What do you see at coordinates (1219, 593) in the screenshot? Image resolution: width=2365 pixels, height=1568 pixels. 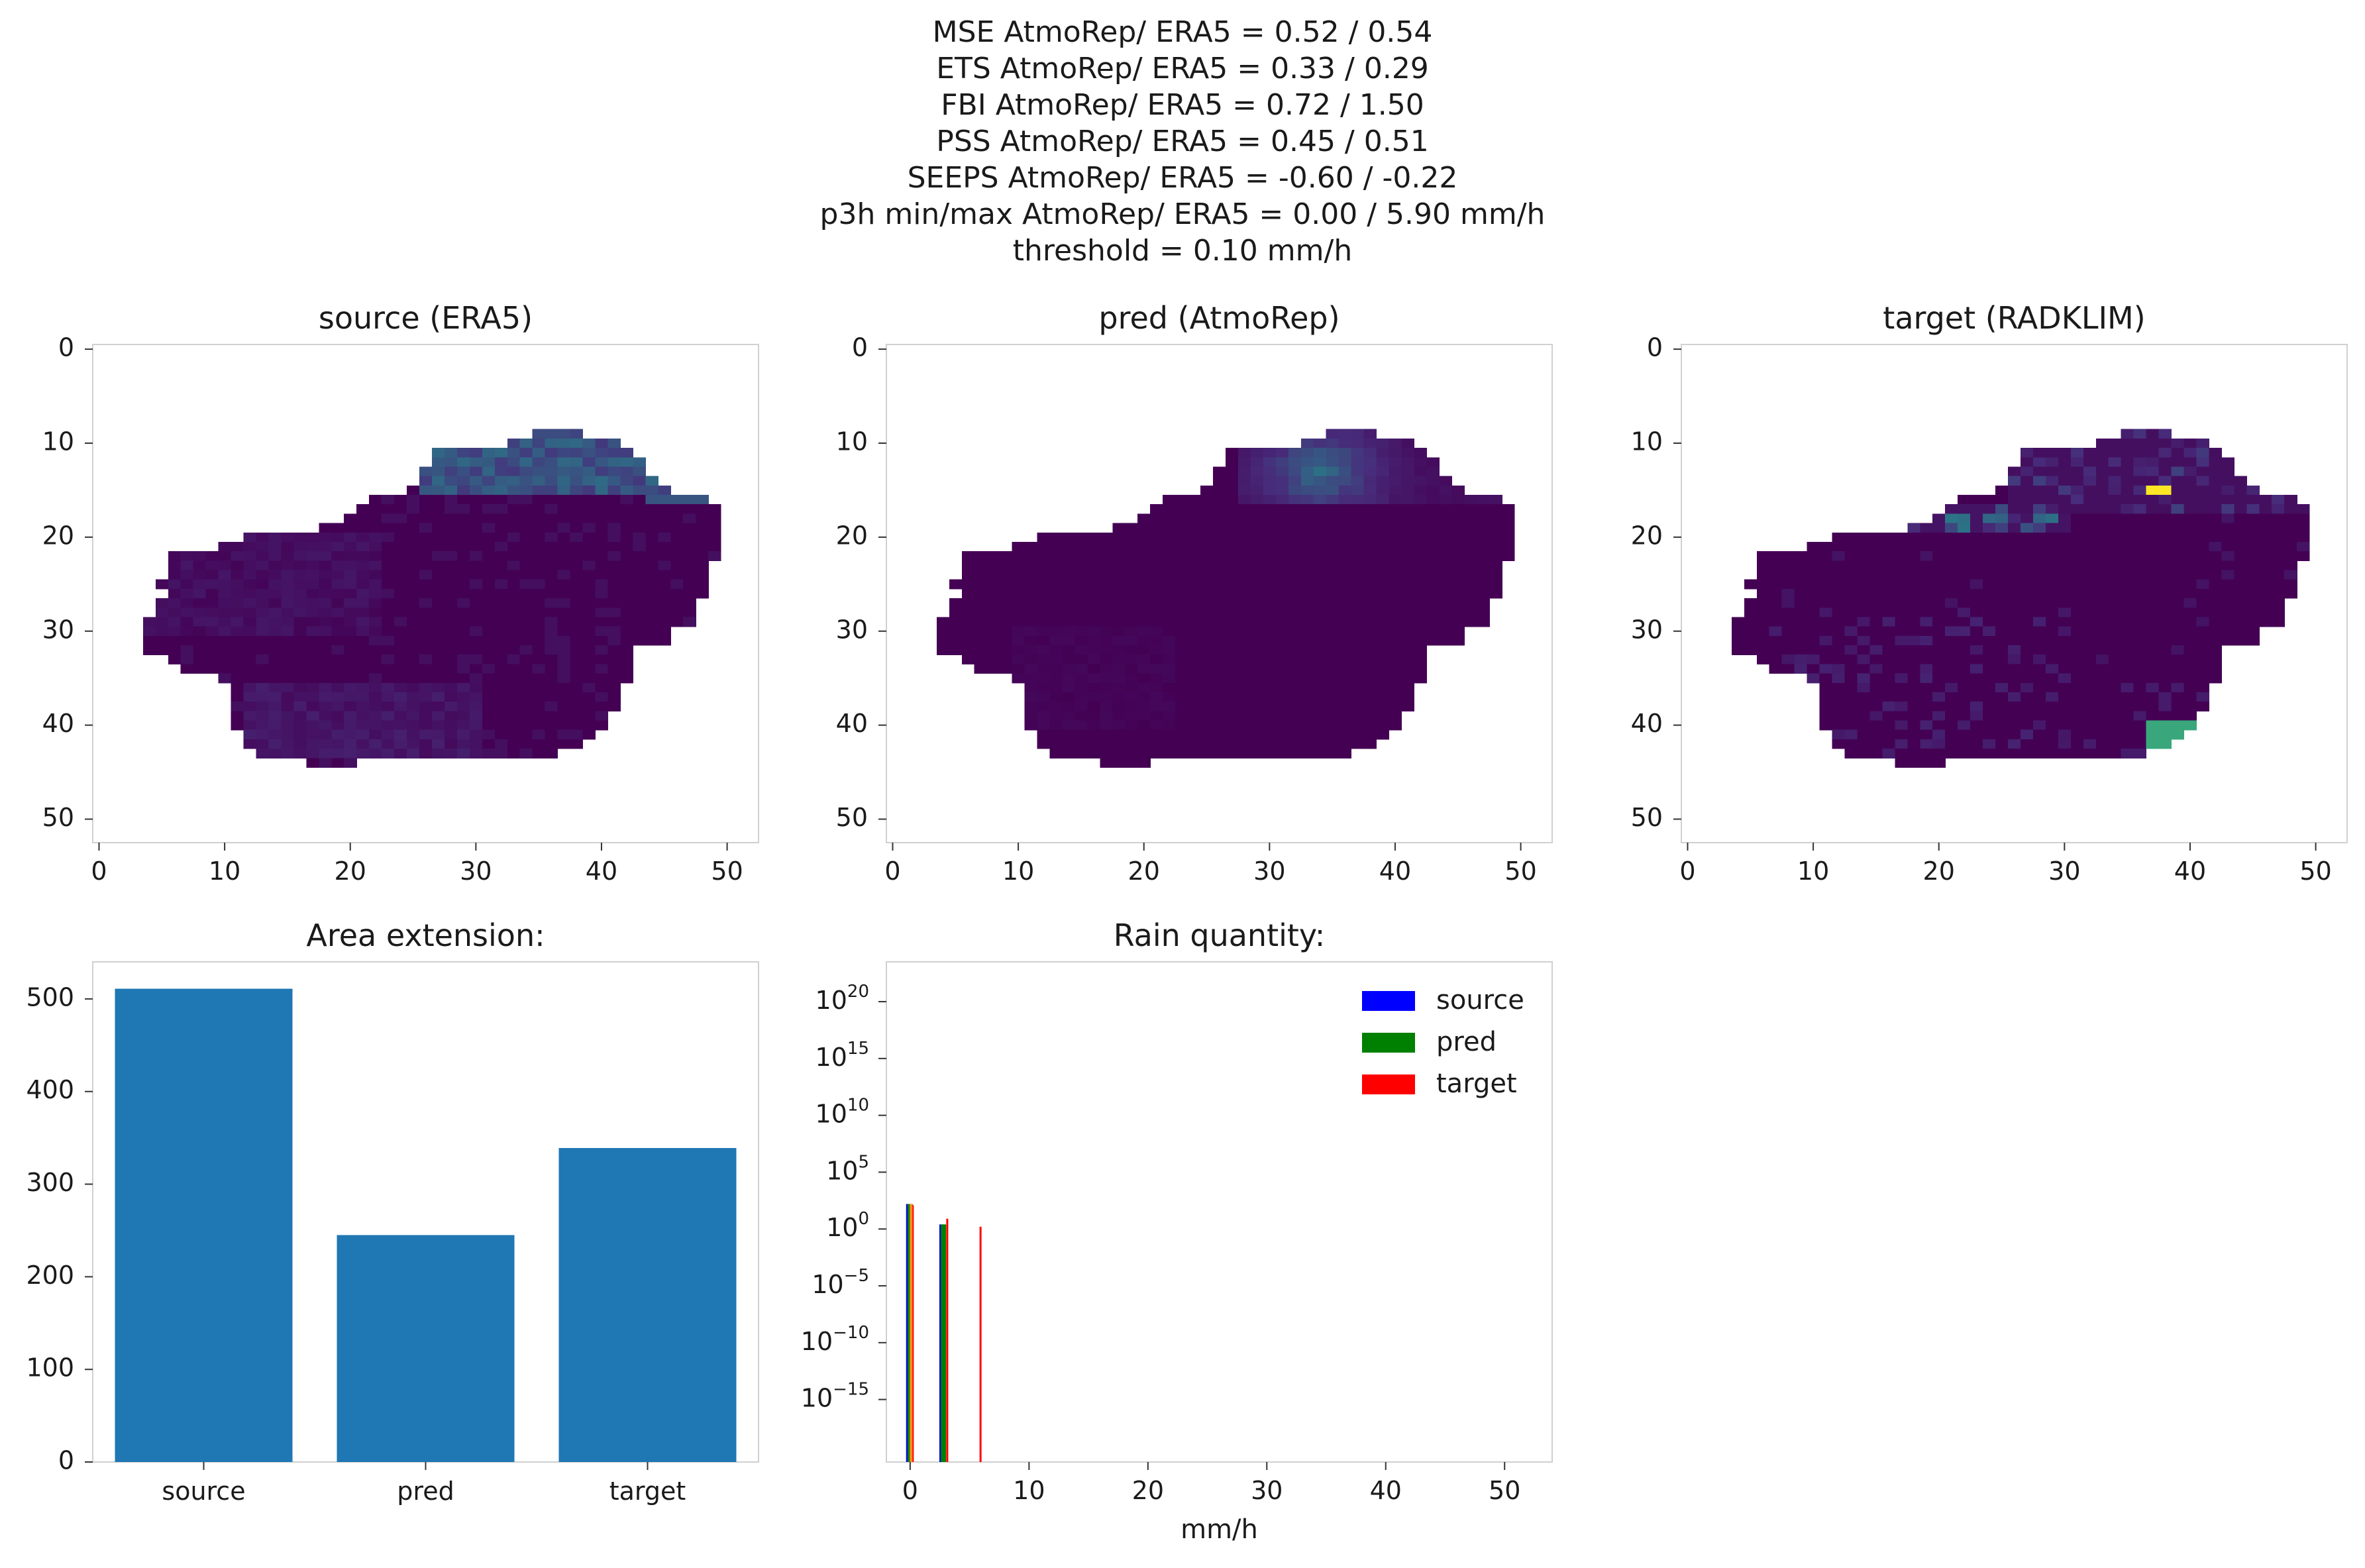 I see `heatmap-frame` at bounding box center [1219, 593].